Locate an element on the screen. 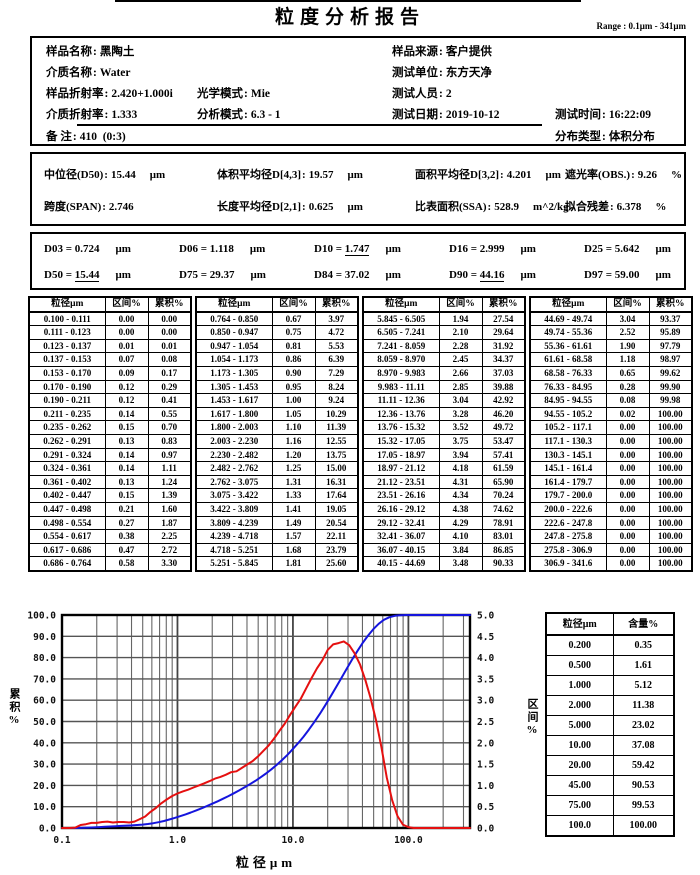 Image resolution: width=700 pixels, height=875 pixels. interval-percent: 1.05 is located at coordinates (293, 414).